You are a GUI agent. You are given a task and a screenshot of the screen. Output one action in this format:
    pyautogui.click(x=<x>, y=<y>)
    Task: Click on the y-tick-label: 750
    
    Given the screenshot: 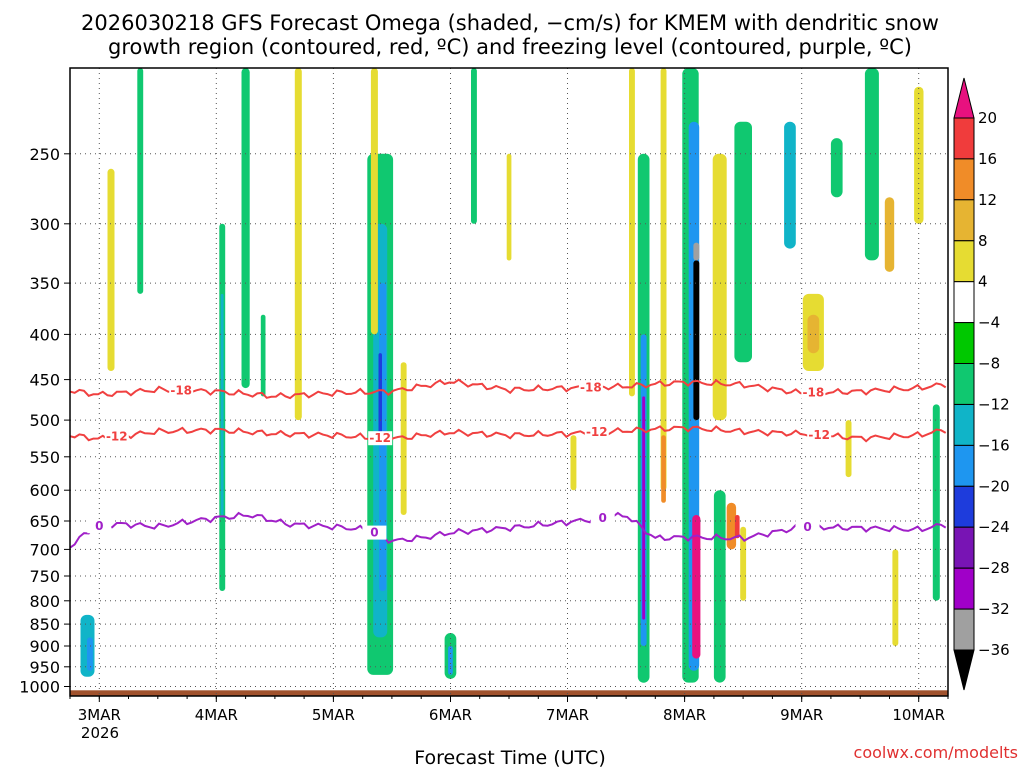 What is the action you would take?
    pyautogui.click(x=44, y=576)
    